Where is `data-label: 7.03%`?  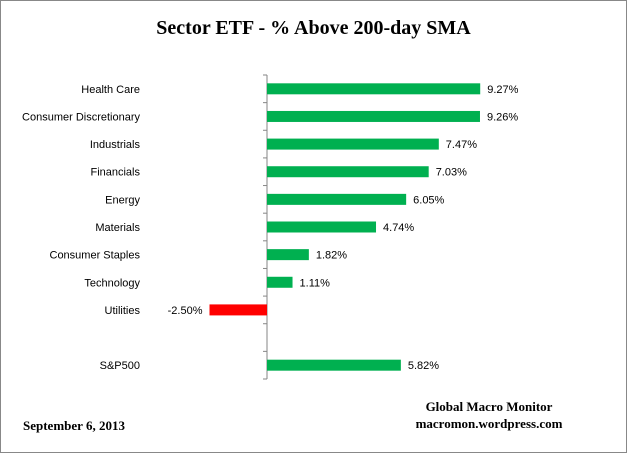
data-label: 7.03% is located at coordinates (451, 173).